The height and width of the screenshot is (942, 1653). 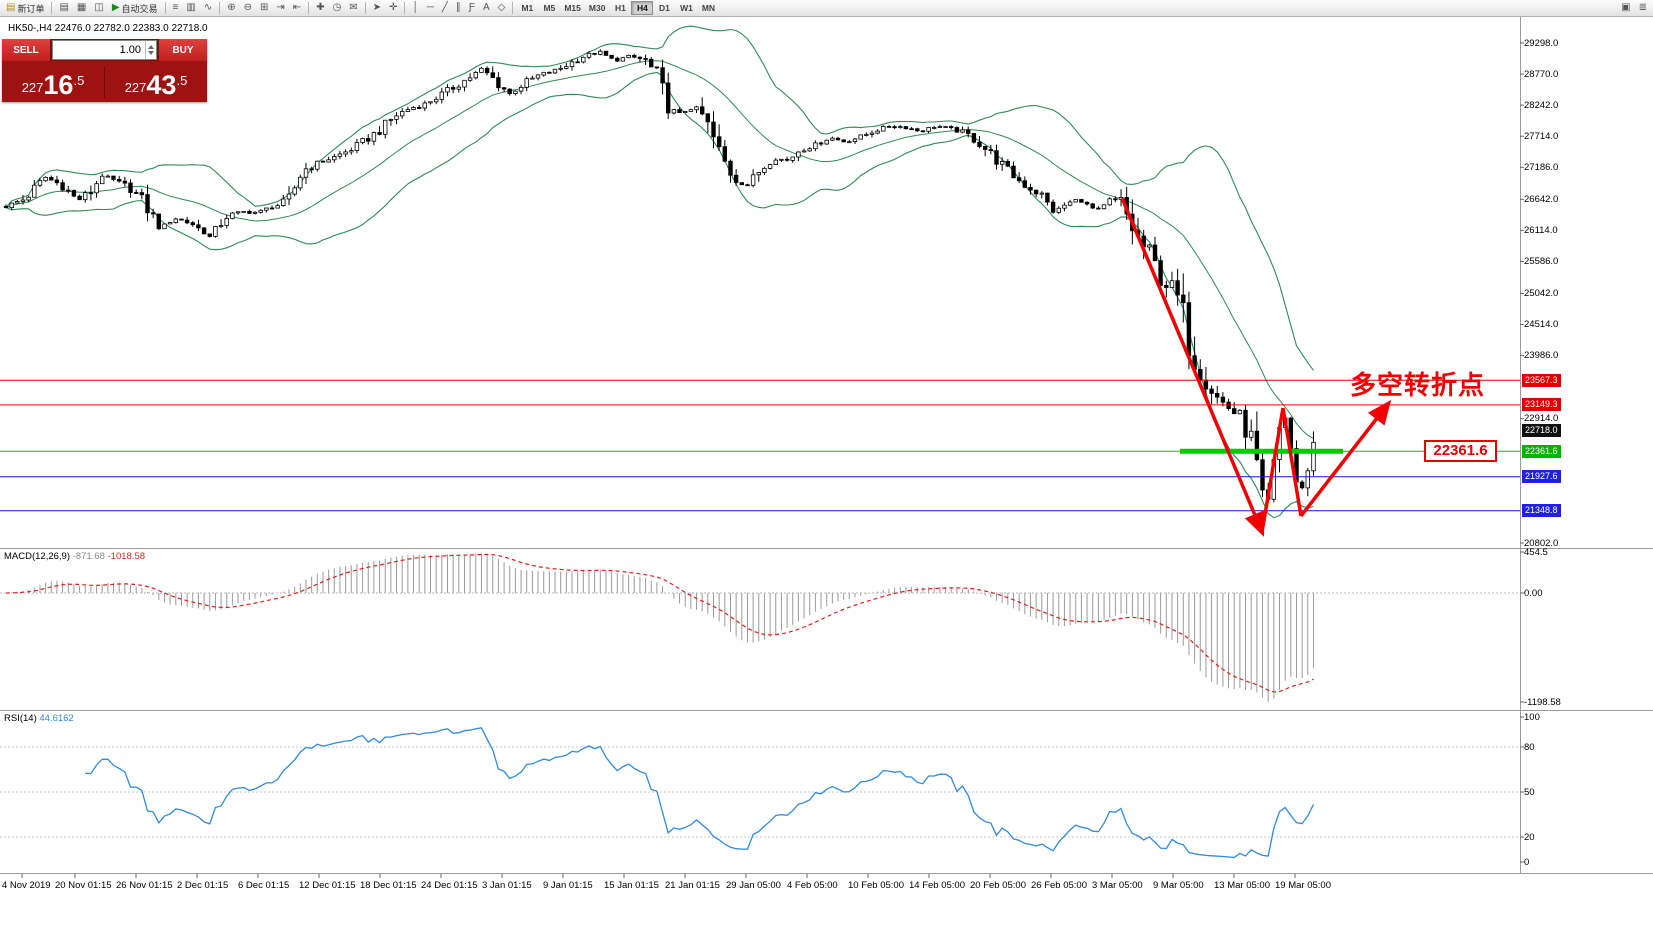 What do you see at coordinates (183, 50) in the screenshot?
I see `buy-button: BUY` at bounding box center [183, 50].